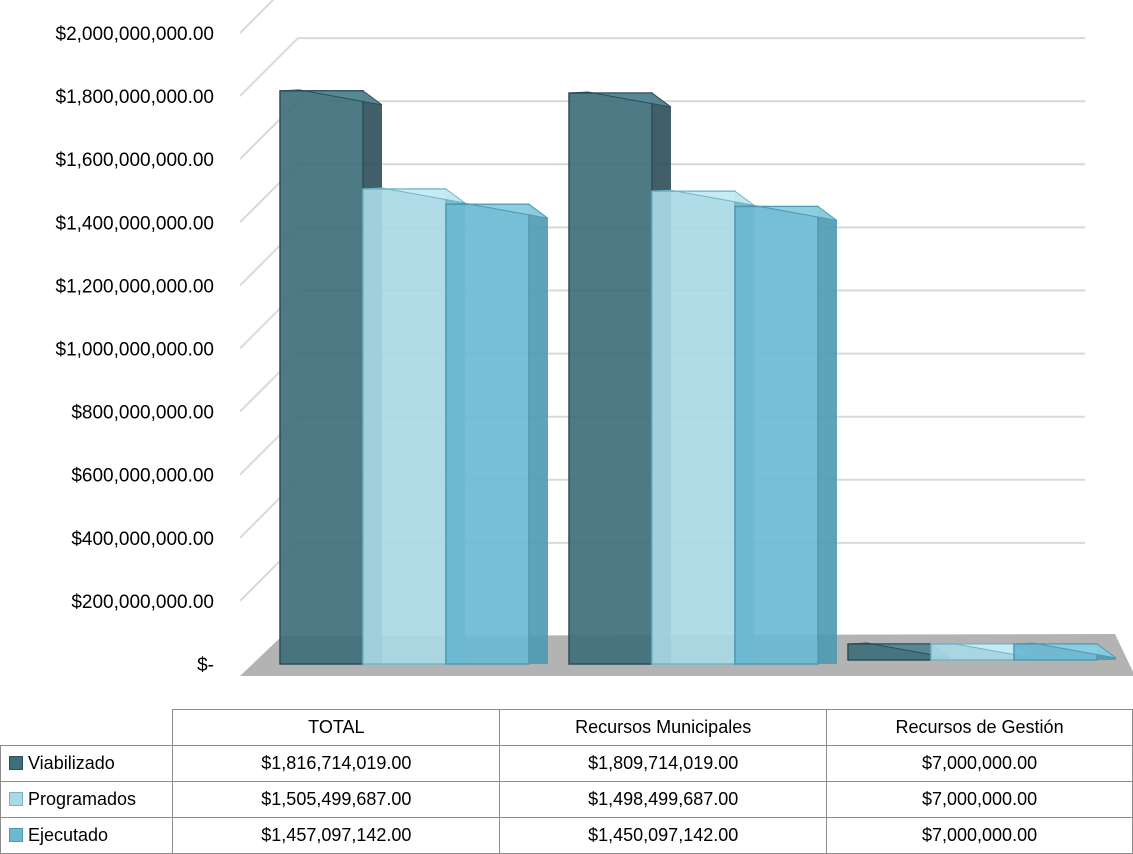 Image resolution: width=1133 pixels, height=854 pixels. I want to click on y-tick-label: $1,200,000,000.00, so click(135, 286).